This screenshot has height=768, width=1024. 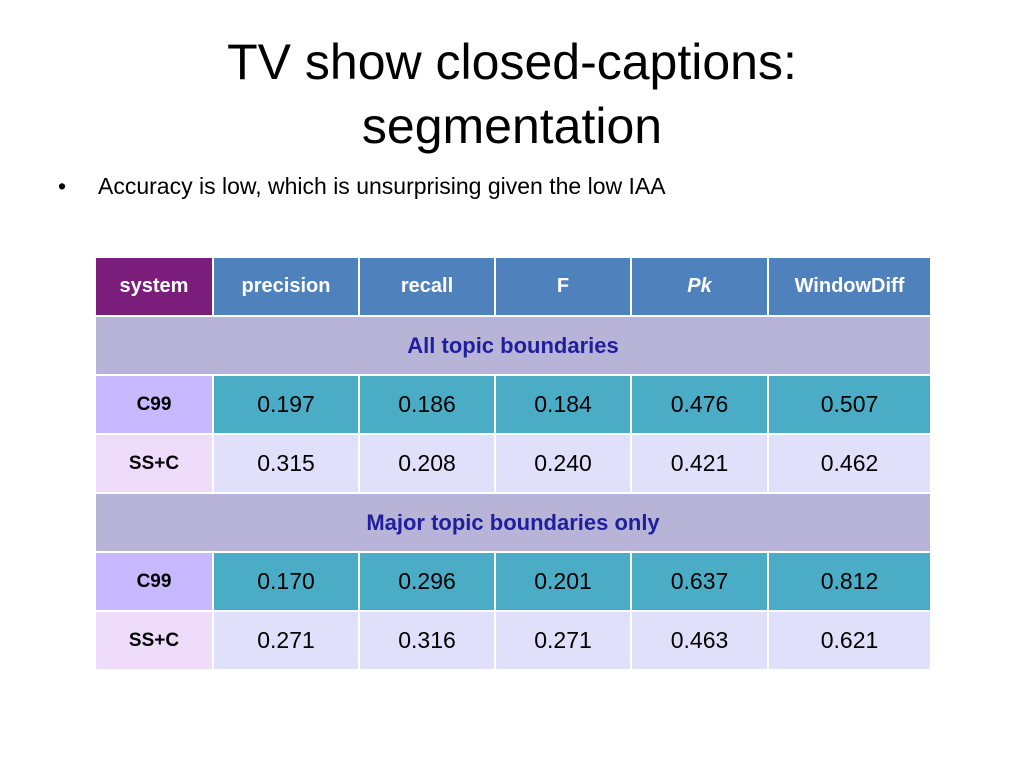 I want to click on table-row: C99 0.197 0.186 0.184 0.476 0.507, so click(x=513, y=404).